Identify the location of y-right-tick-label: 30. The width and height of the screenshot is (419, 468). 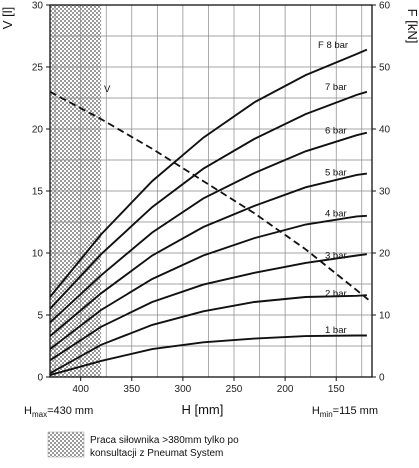
(385, 192).